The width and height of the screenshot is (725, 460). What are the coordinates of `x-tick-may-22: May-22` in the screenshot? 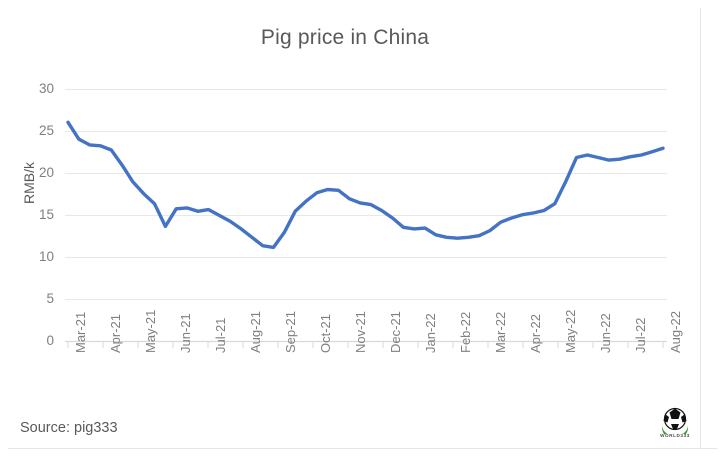 It's located at (570, 331).